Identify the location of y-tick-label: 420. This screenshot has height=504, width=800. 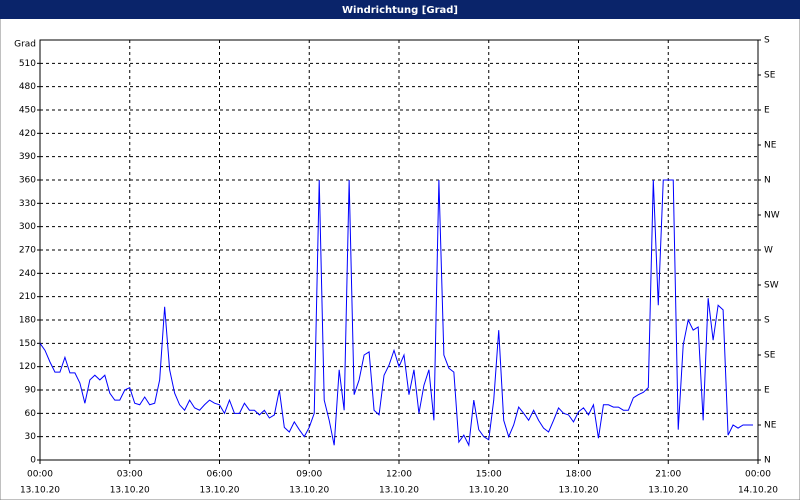
(27, 134).